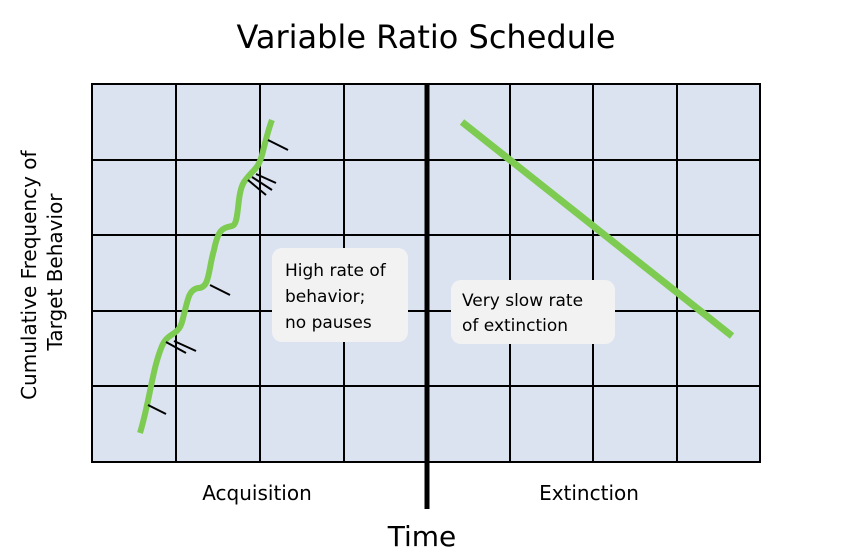  Describe the element at coordinates (328, 323) in the screenshot. I see `text-line: no pauses` at that location.